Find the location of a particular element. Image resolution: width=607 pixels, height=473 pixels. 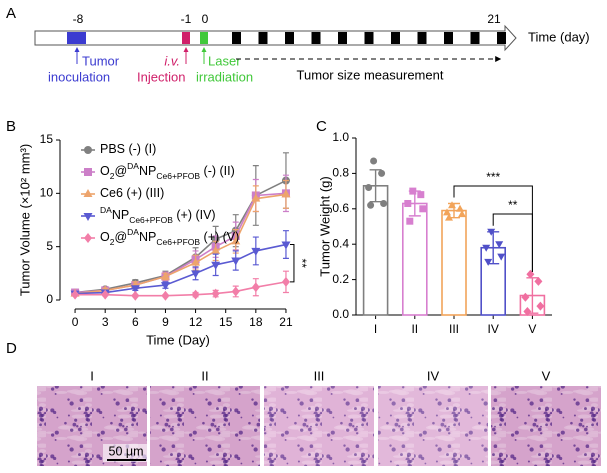

axis-title: Time (day) is located at coordinates (559, 36).